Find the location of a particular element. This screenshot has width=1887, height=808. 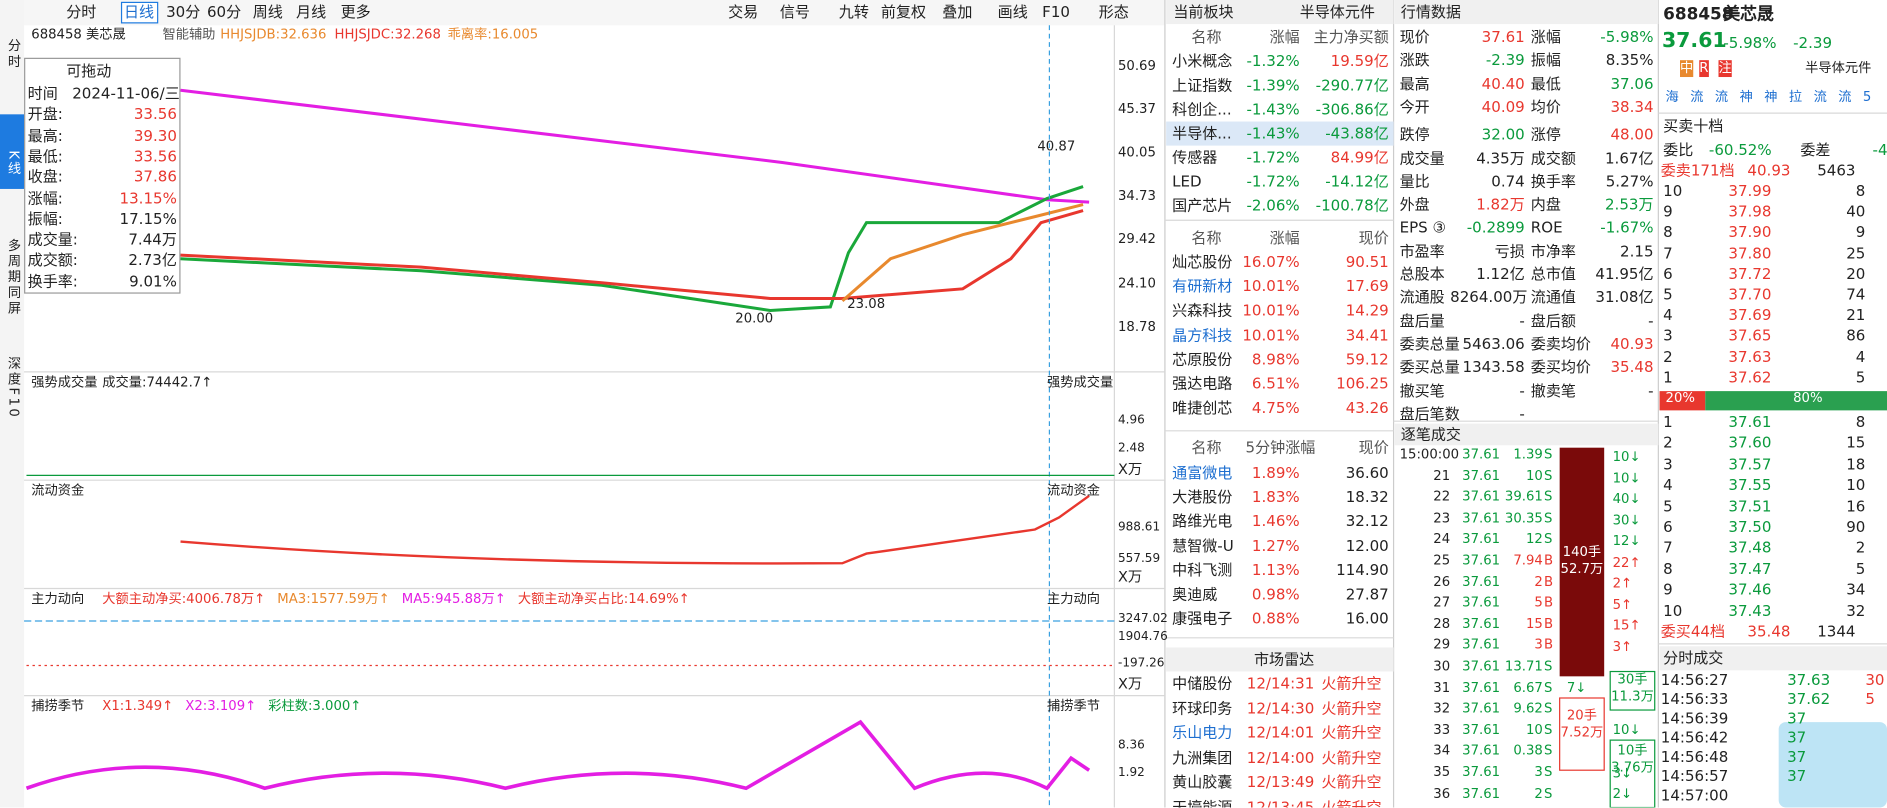

stock-name: 环球印务 is located at coordinates (1202, 707).